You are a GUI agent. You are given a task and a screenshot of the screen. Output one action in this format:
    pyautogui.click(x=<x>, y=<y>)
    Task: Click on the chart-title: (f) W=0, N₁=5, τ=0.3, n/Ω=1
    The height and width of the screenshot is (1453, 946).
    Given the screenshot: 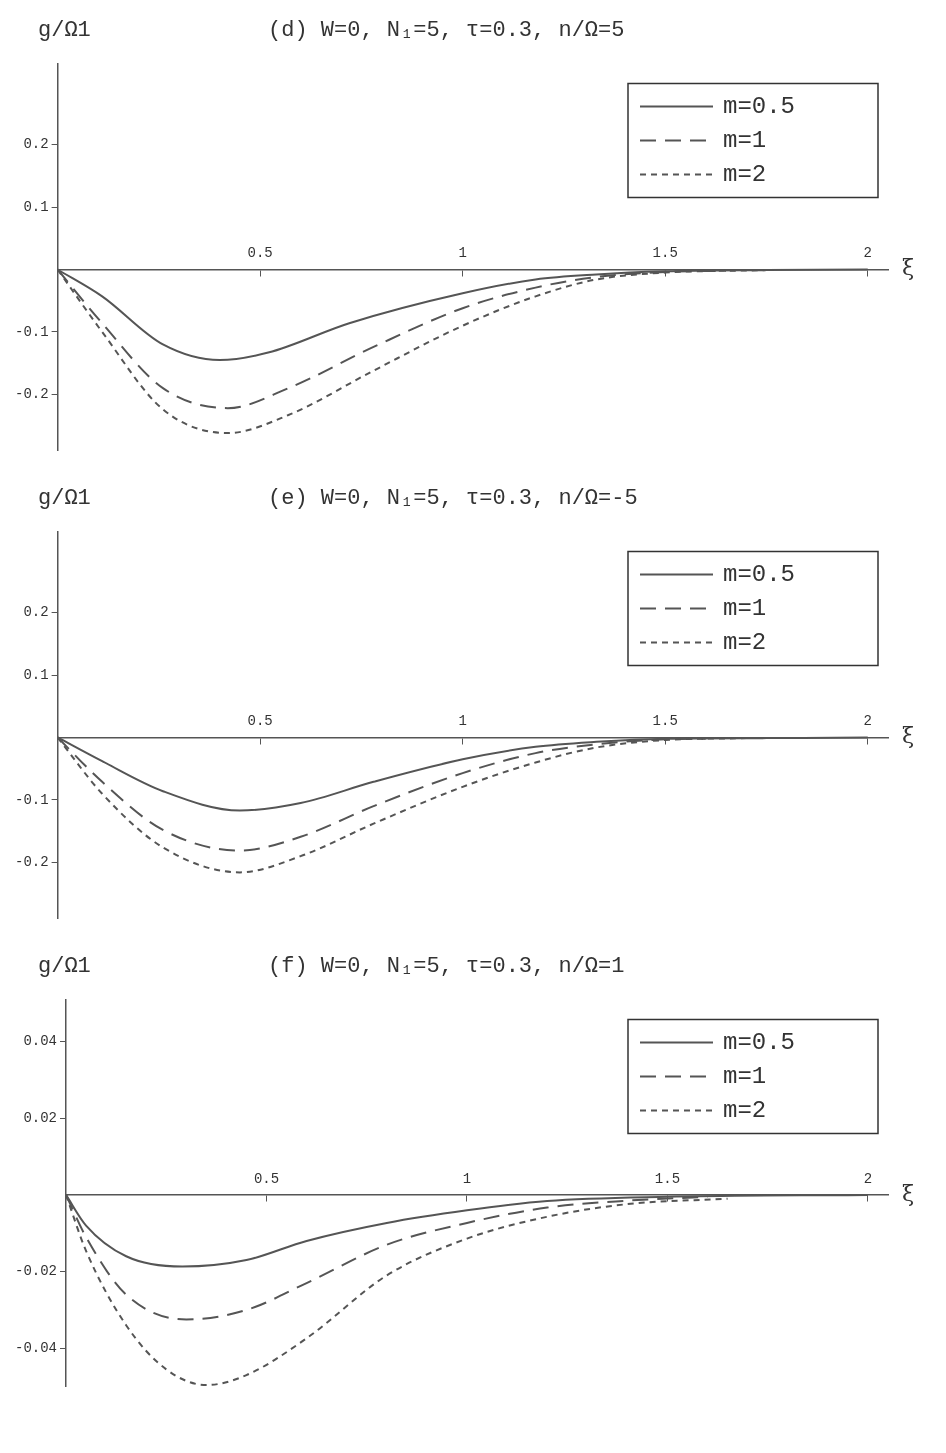 What is the action you would take?
    pyautogui.click(x=446, y=966)
    